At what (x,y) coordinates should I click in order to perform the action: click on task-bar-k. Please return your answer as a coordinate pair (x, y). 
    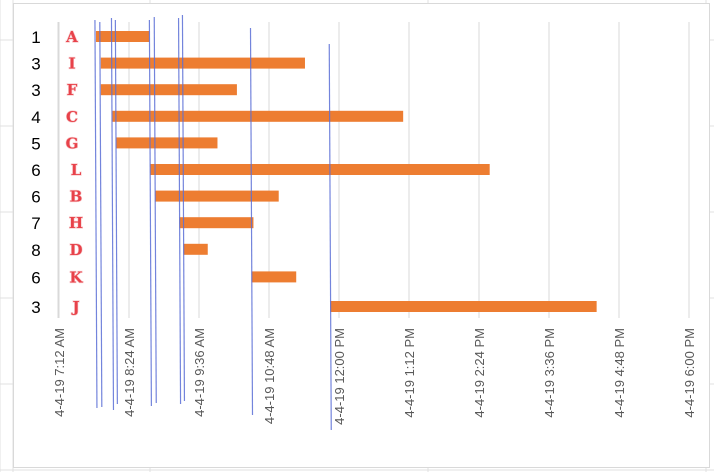
    Looking at the image, I should click on (274, 277).